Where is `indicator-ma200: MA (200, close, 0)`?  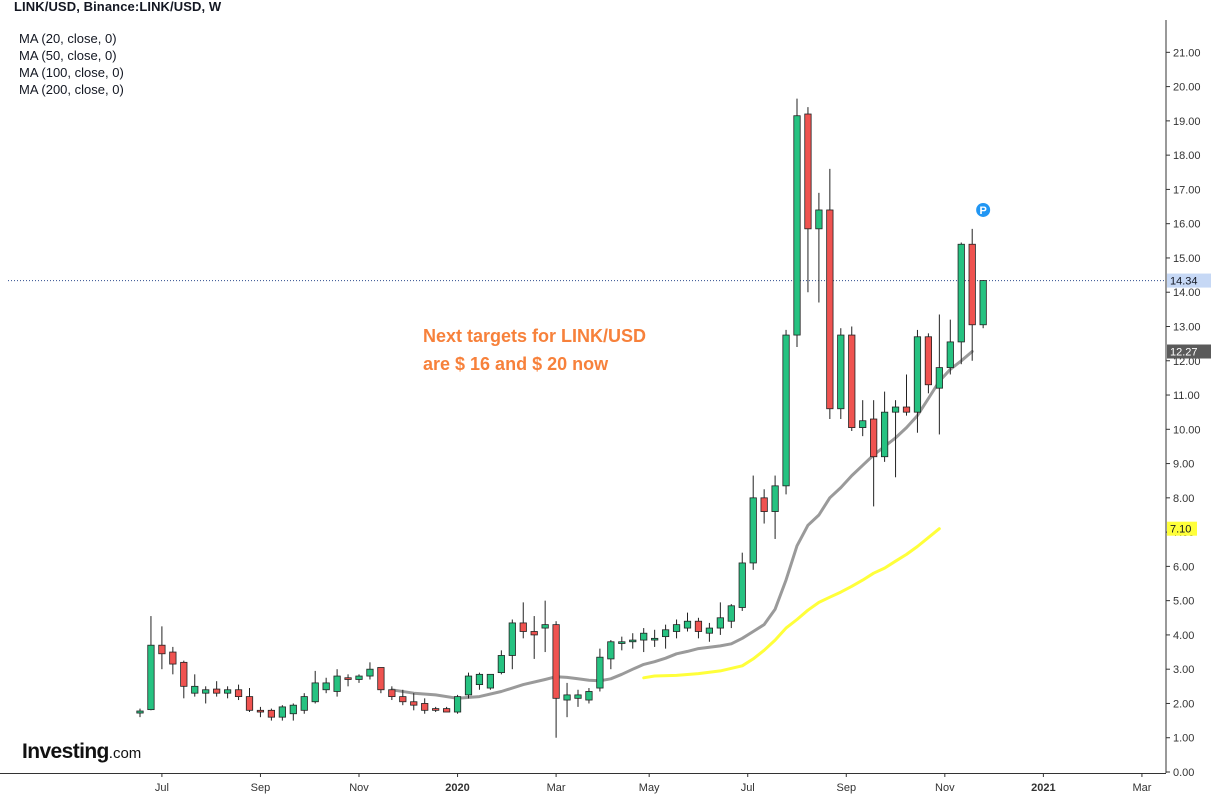
indicator-ma200: MA (200, close, 0) is located at coordinates (71, 89).